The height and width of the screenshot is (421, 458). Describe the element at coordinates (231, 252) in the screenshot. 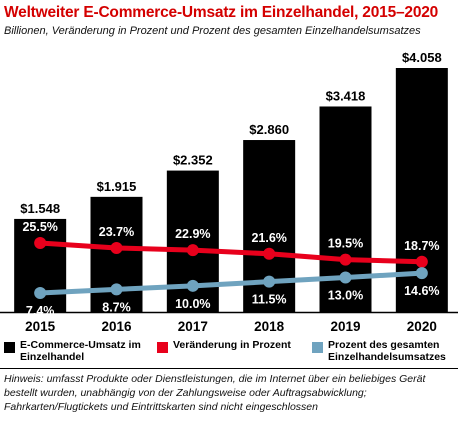

I see `change-line` at that location.